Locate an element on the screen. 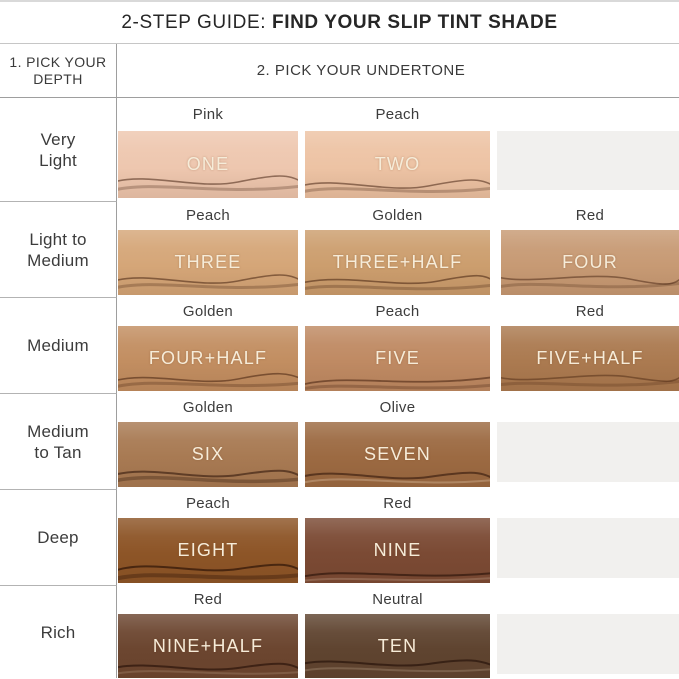  depth-cell: Very Light is located at coordinates (58, 149).